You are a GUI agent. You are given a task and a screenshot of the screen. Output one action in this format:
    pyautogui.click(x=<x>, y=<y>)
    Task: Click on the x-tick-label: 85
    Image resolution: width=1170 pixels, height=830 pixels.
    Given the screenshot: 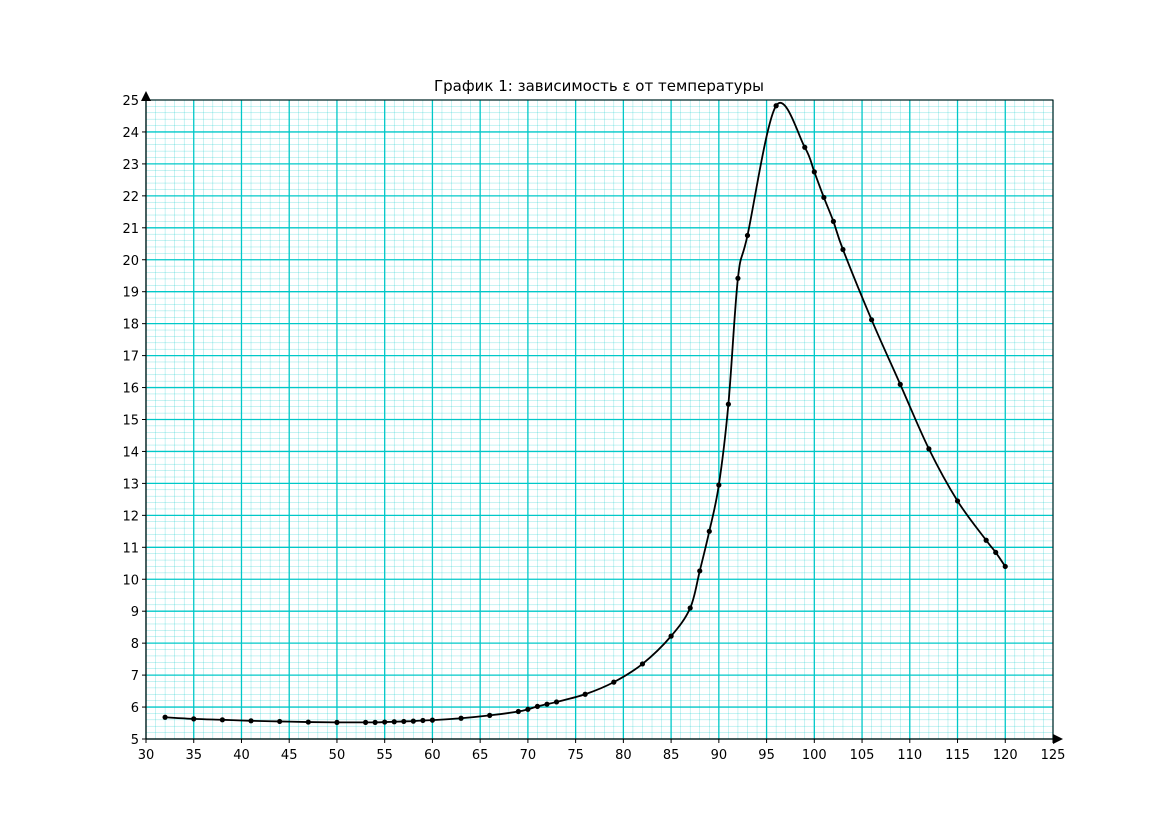 What is the action you would take?
    pyautogui.click(x=671, y=755)
    